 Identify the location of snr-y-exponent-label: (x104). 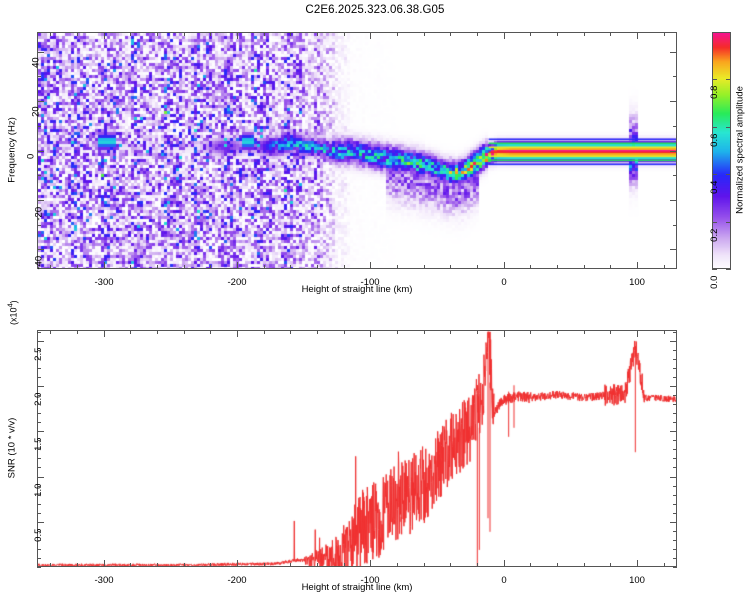
(12, 312).